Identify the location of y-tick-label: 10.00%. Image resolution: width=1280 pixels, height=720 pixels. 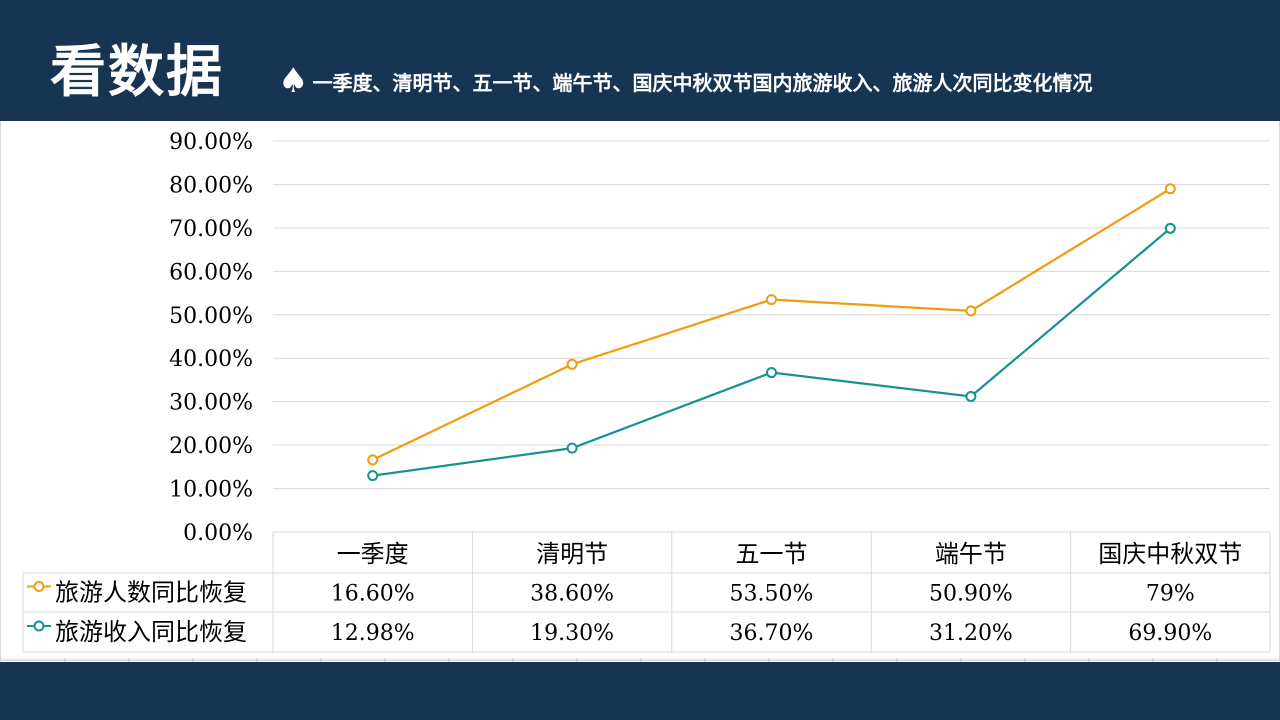
(211, 490).